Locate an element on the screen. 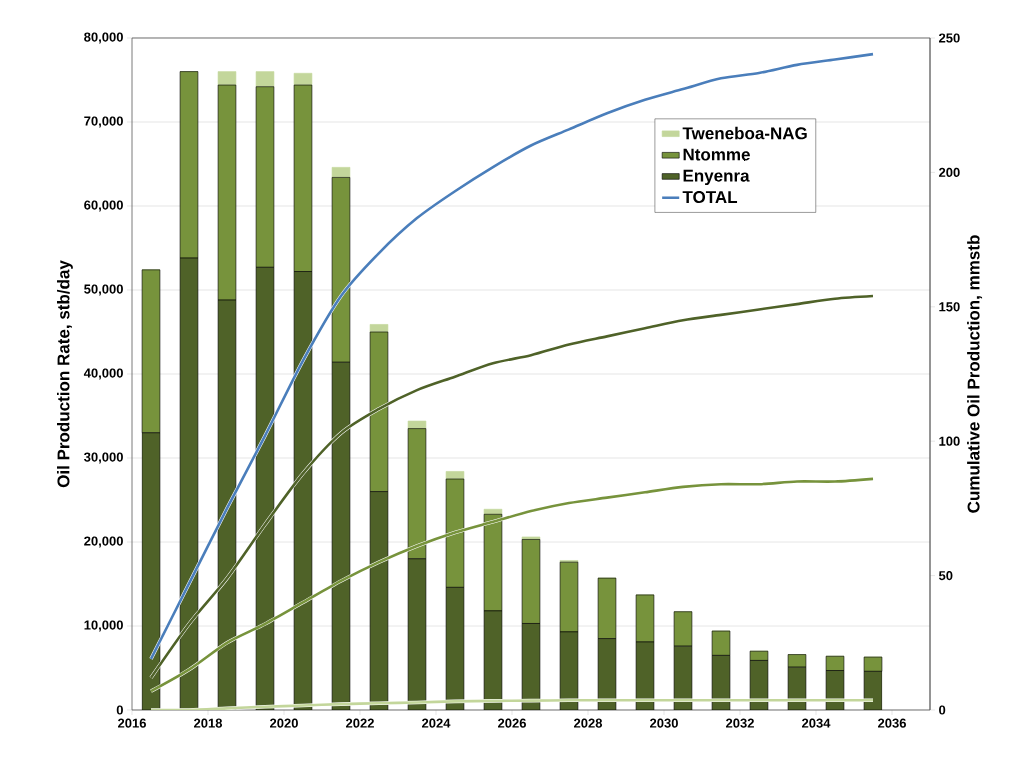  legend-label: Ntomme is located at coordinates (716, 154).